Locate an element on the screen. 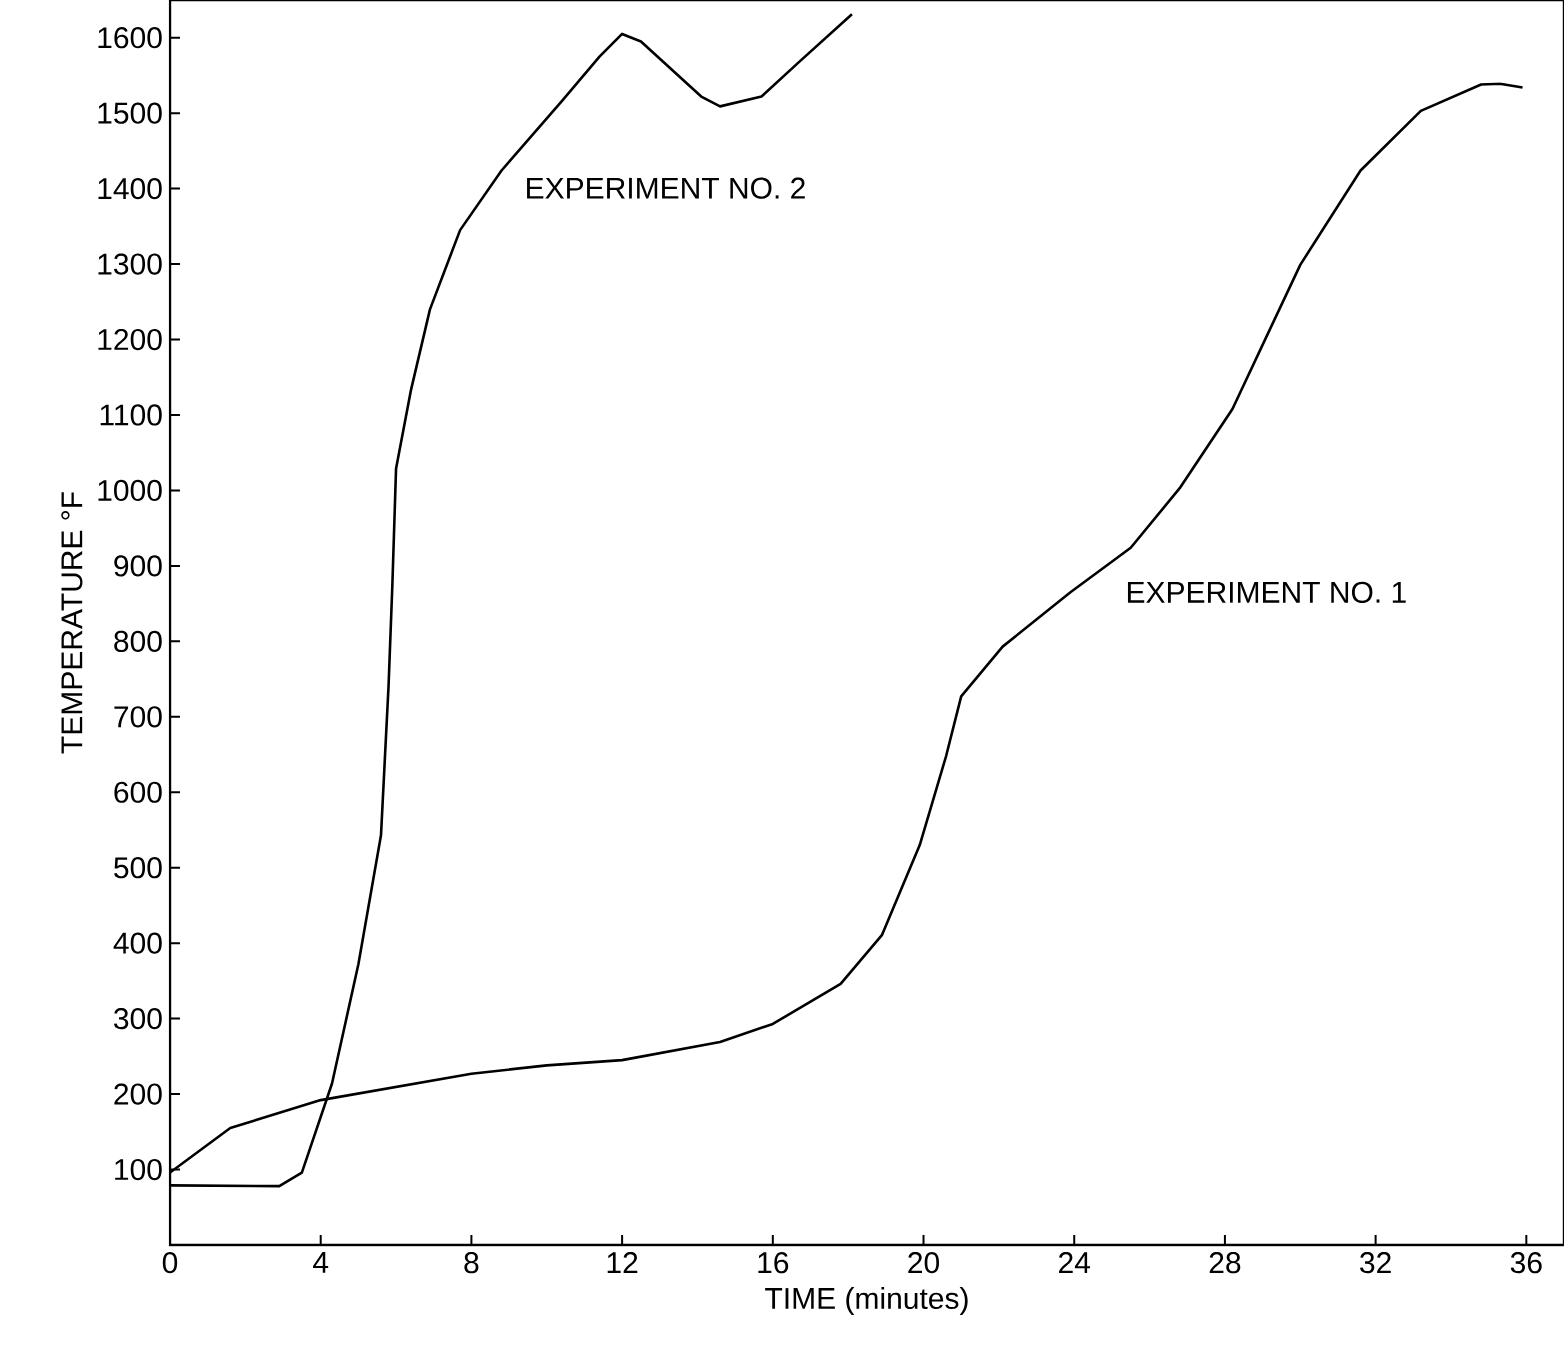 The height and width of the screenshot is (1365, 1564). y-tick-label: 1100 is located at coordinates (131, 415).